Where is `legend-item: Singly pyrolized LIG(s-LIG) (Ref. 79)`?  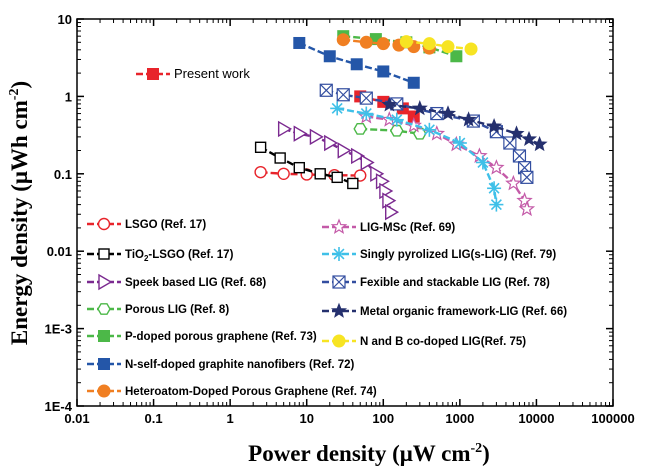 legend-item: Singly pyrolized LIG(s-LIG) (Ref. 79) is located at coordinates (439, 254).